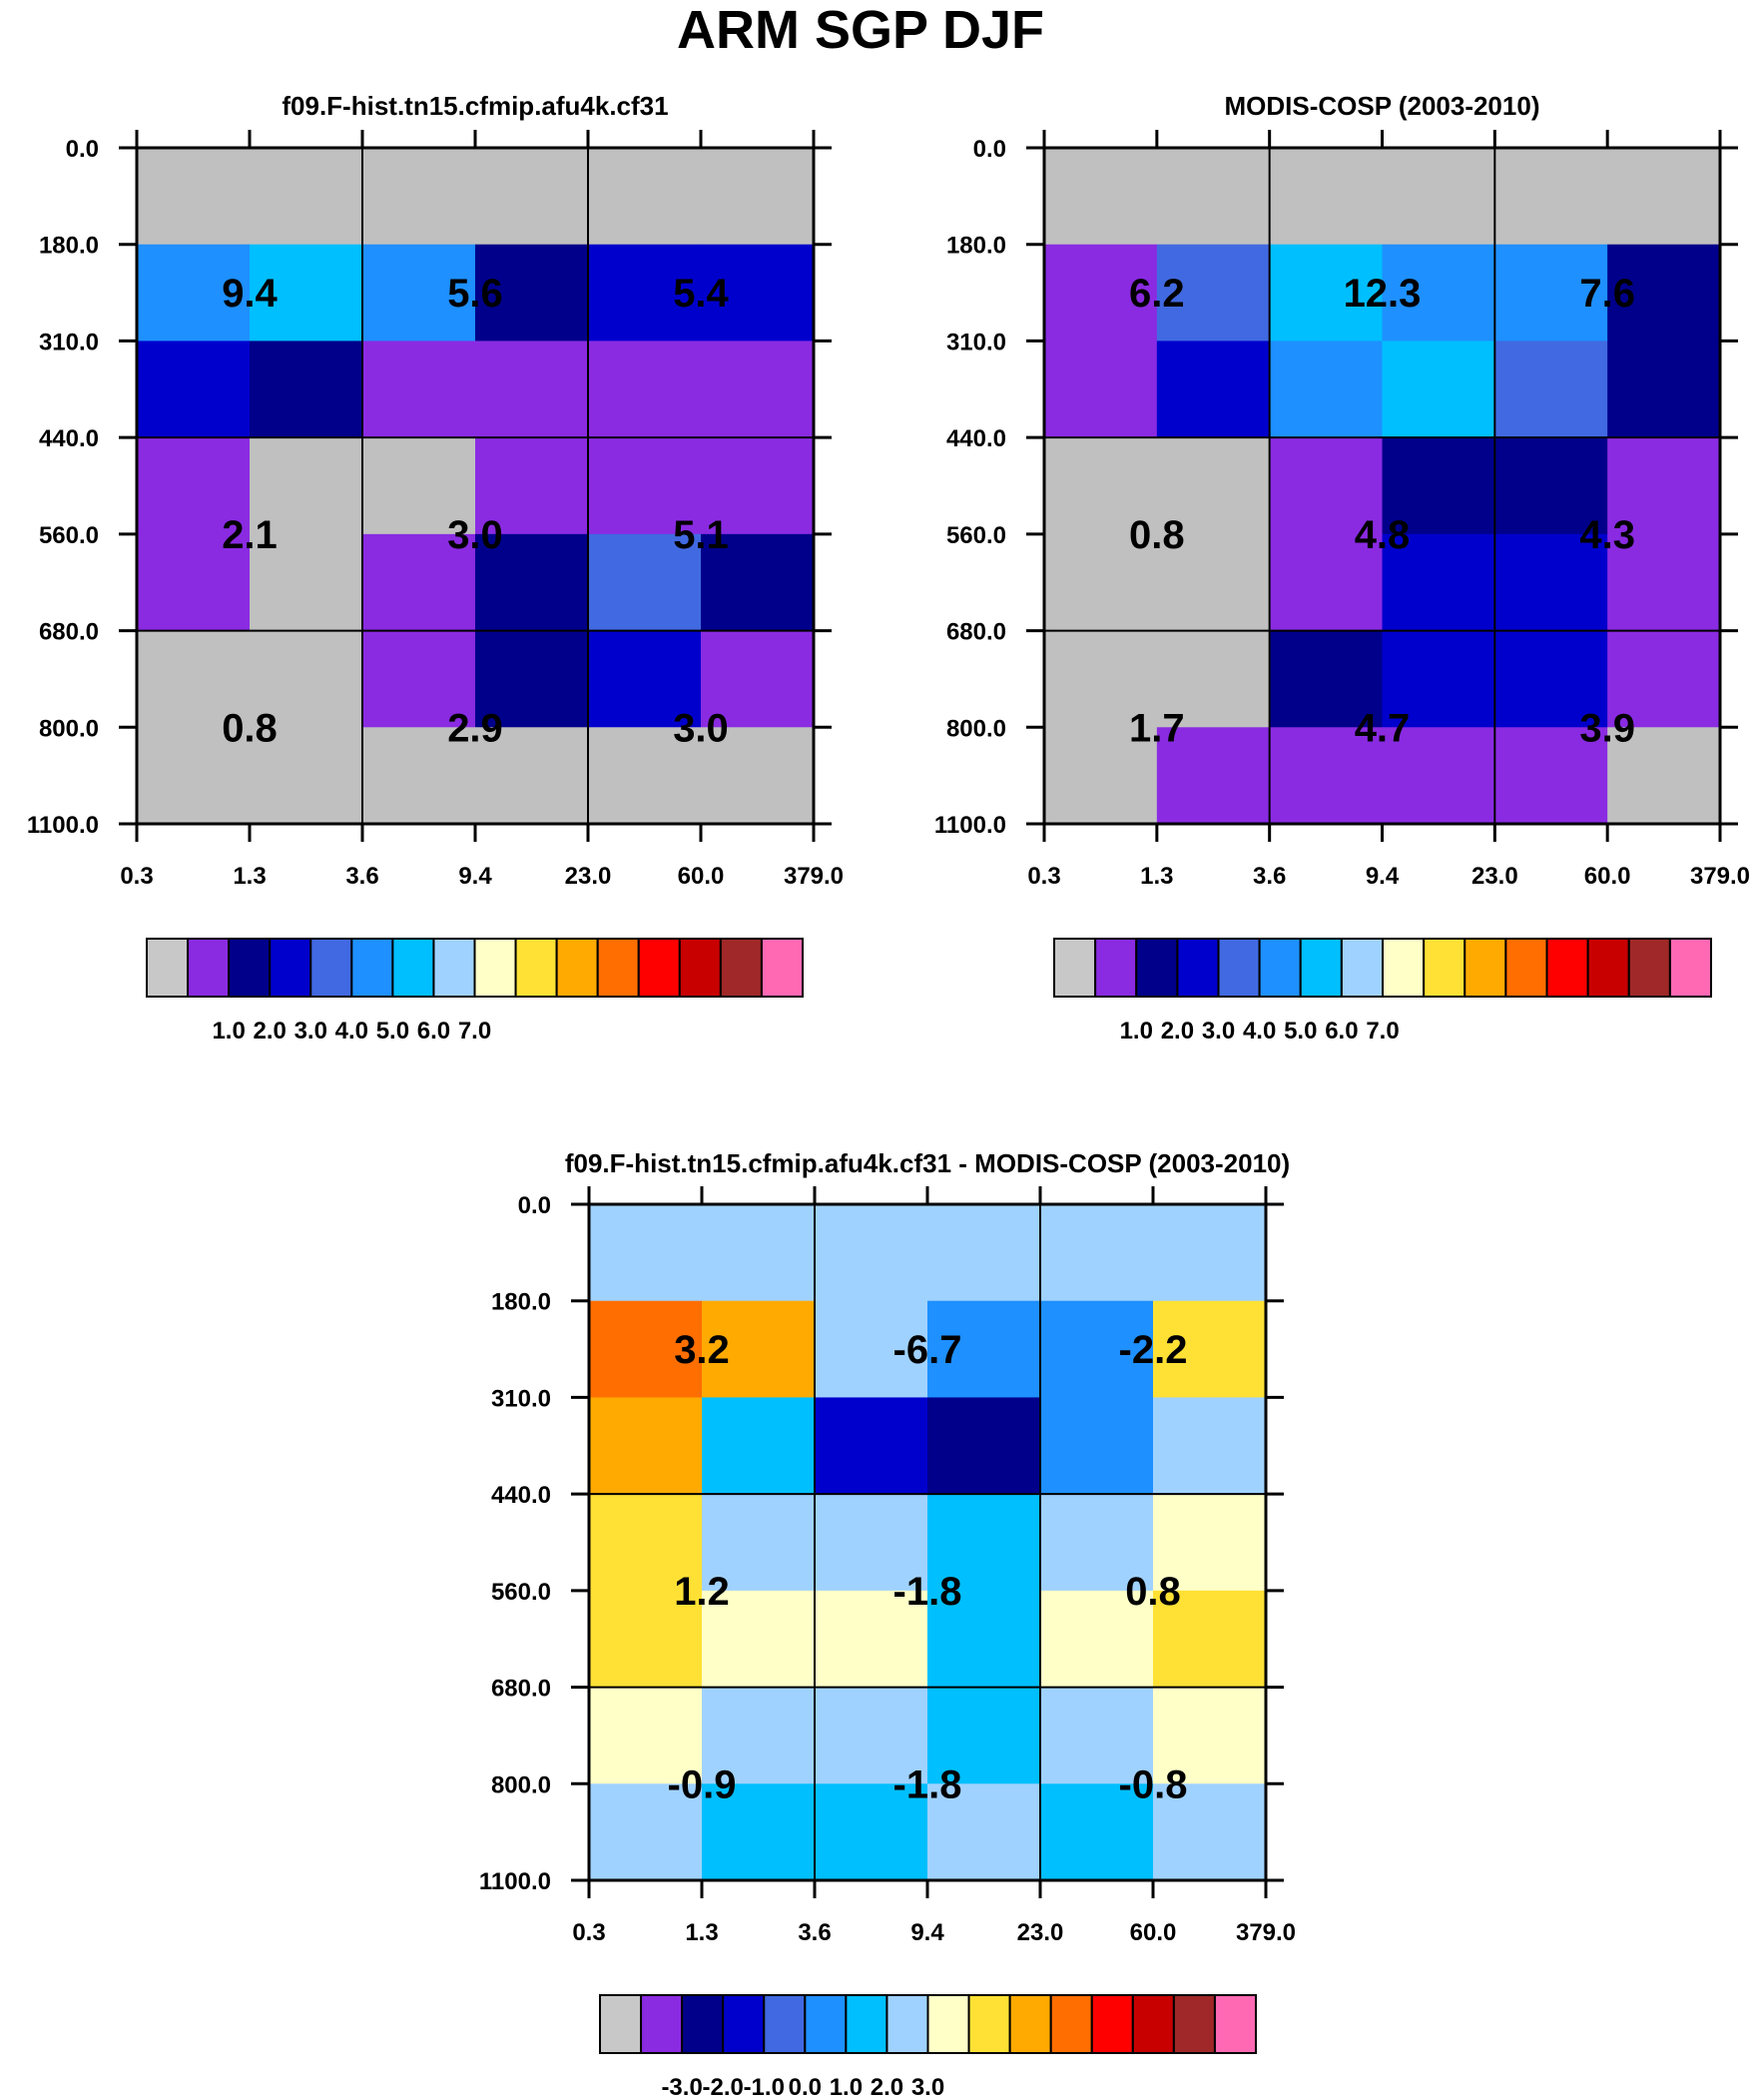 The image size is (1760, 2100). What do you see at coordinates (1382, 106) in the screenshot?
I see `panel-title: MODIS-COSP (2003-2010)` at bounding box center [1382, 106].